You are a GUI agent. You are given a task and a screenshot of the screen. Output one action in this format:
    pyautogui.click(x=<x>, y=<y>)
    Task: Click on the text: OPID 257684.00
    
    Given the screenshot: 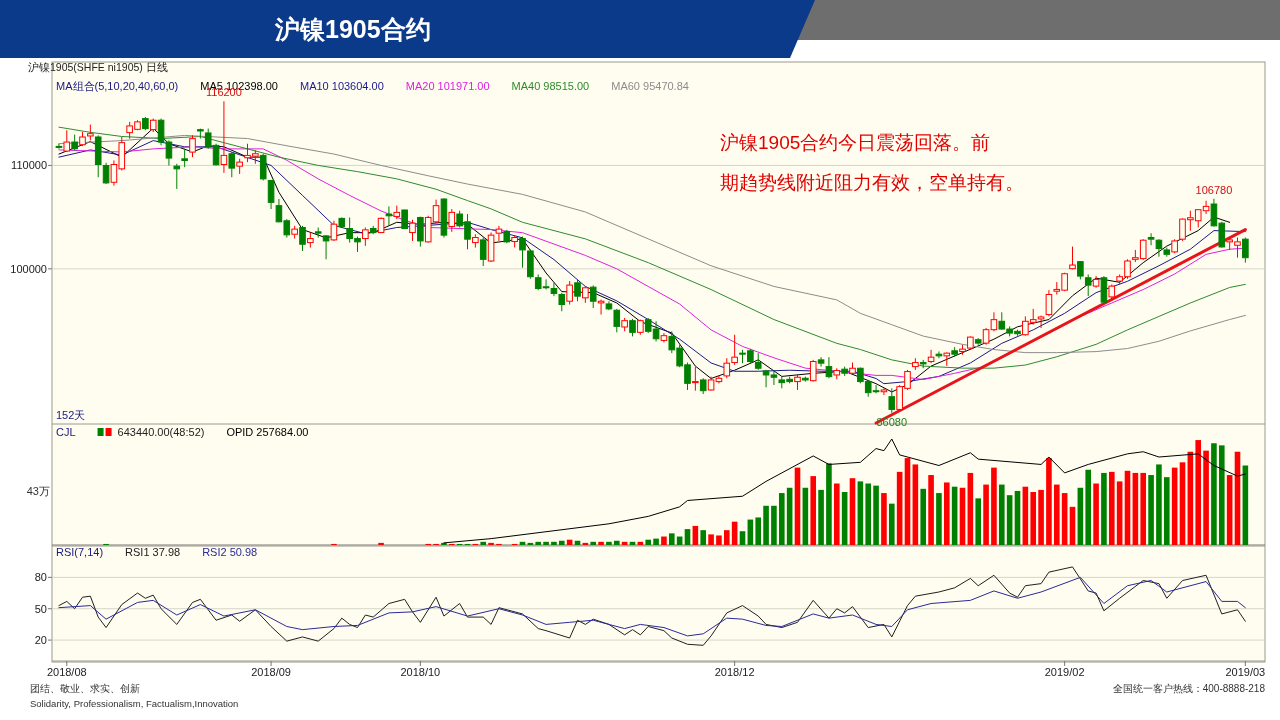 What is the action you would take?
    pyautogui.click(x=267, y=432)
    